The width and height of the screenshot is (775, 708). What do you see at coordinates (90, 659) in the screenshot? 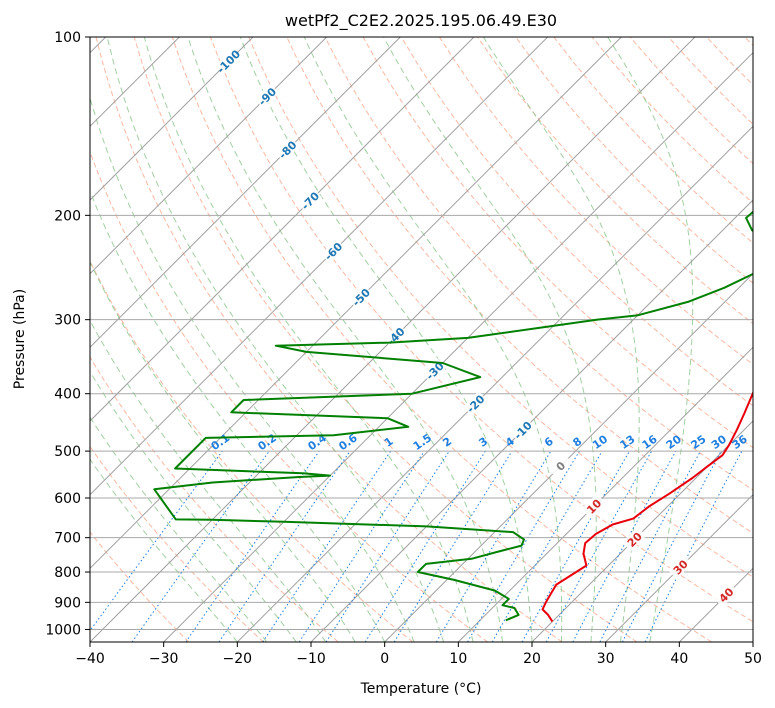
I see `x-tick-label: −40` at bounding box center [90, 659].